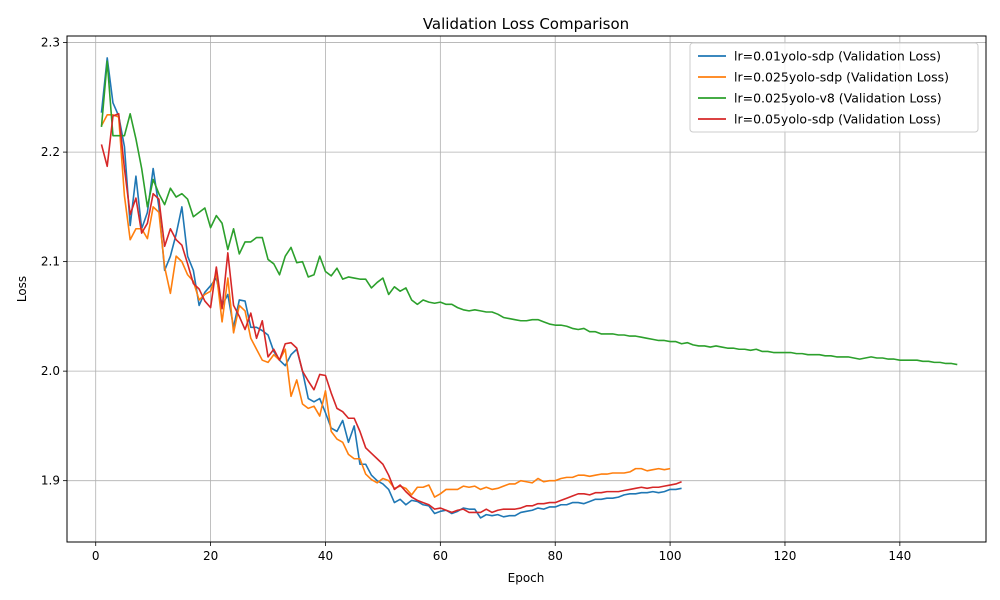 This screenshot has height=600, width=1000. Describe the element at coordinates (837, 56) in the screenshot. I see `legend-label-1: lr=0.01yolo-sdp (Validation Loss)` at that location.